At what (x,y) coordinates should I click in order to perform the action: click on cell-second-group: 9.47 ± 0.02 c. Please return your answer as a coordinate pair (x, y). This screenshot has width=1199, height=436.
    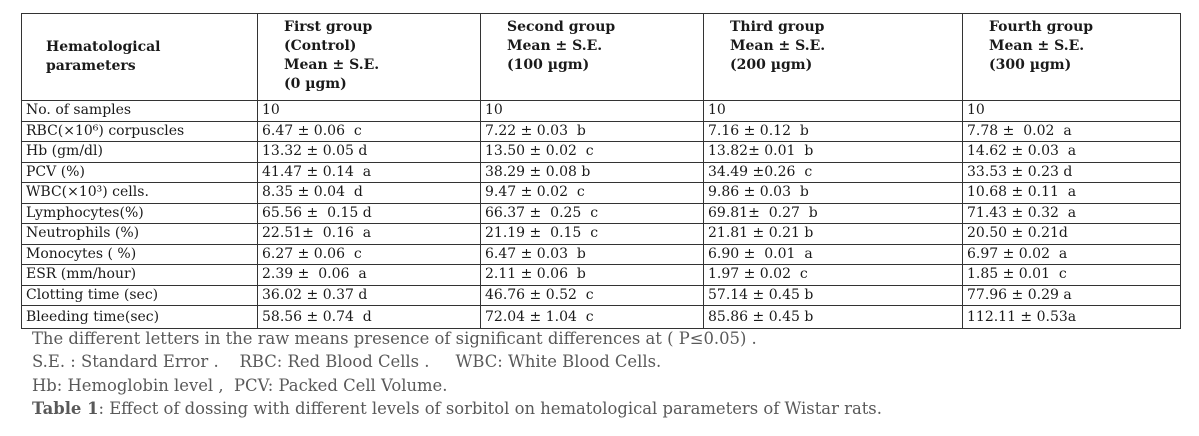
    Looking at the image, I should click on (592, 193).